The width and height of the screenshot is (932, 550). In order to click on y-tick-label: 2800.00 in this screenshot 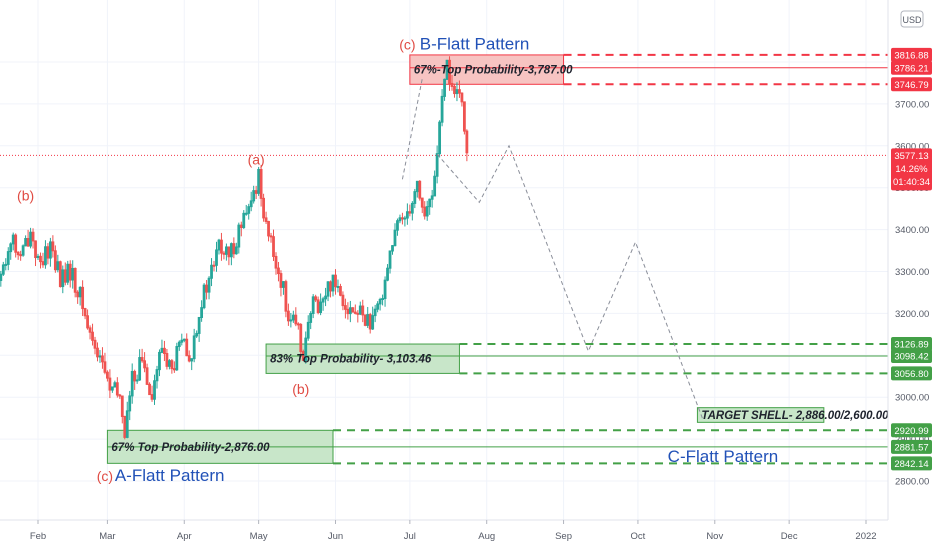, I will do `click(912, 482)`.